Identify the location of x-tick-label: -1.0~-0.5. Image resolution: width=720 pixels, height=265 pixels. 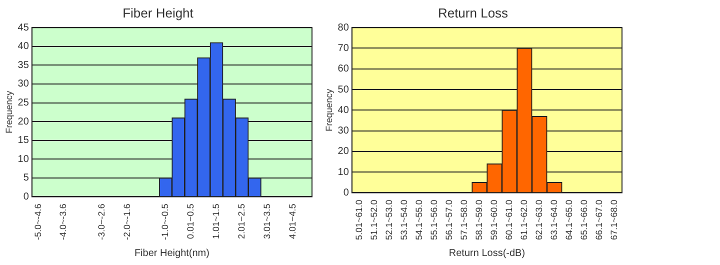
(165, 222).